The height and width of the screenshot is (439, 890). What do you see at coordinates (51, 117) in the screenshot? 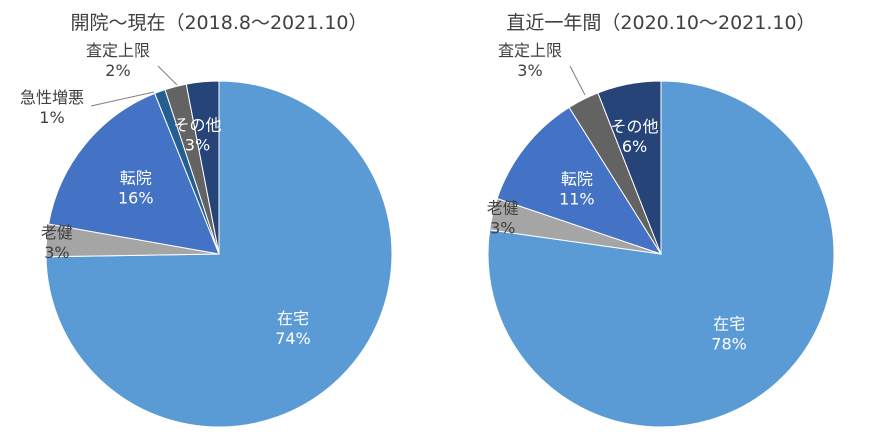
I see `slice-value-acute-exacerbation: 1%` at bounding box center [51, 117].